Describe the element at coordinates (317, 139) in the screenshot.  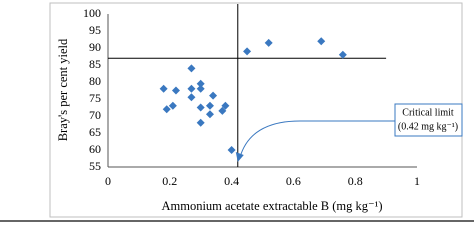
I see `annotation-arrow` at that location.